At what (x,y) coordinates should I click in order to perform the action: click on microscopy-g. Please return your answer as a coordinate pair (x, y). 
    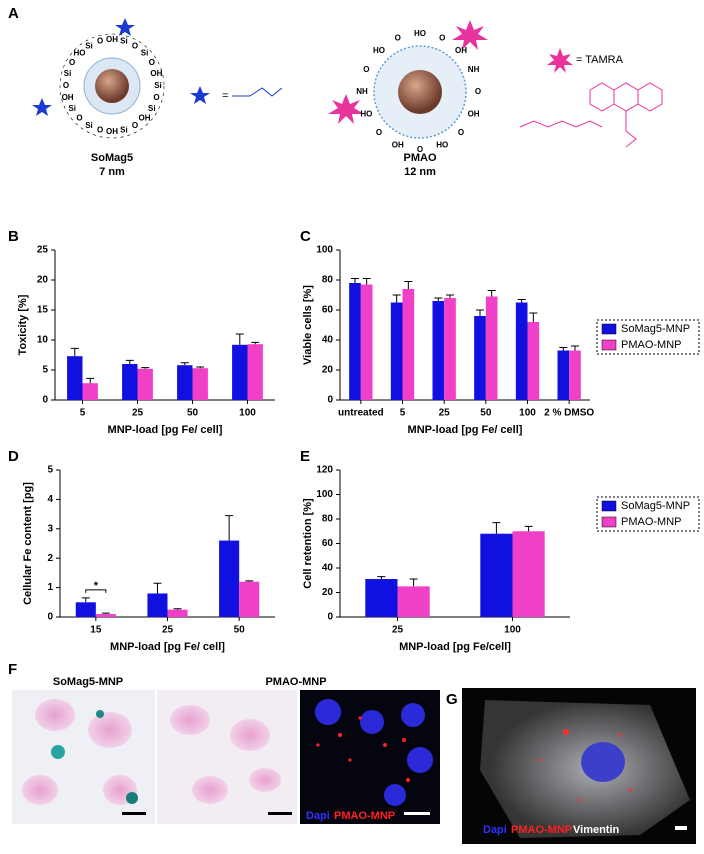
    Looking at the image, I should click on (579, 766).